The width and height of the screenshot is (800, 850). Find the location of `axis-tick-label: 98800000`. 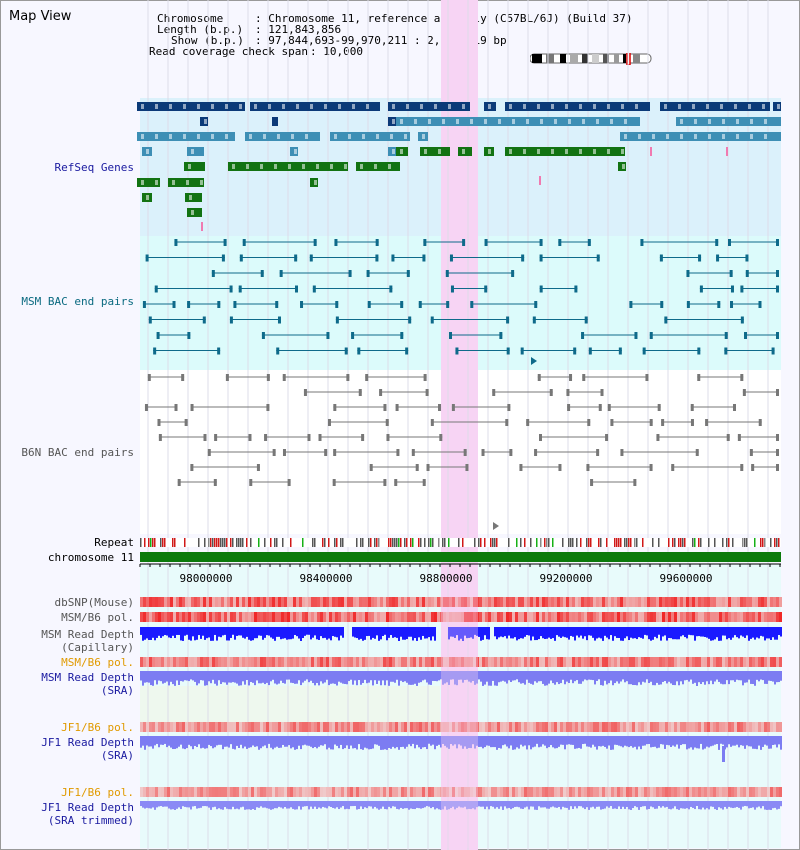

axis-tick-label: 98800000 is located at coordinates (446, 578).